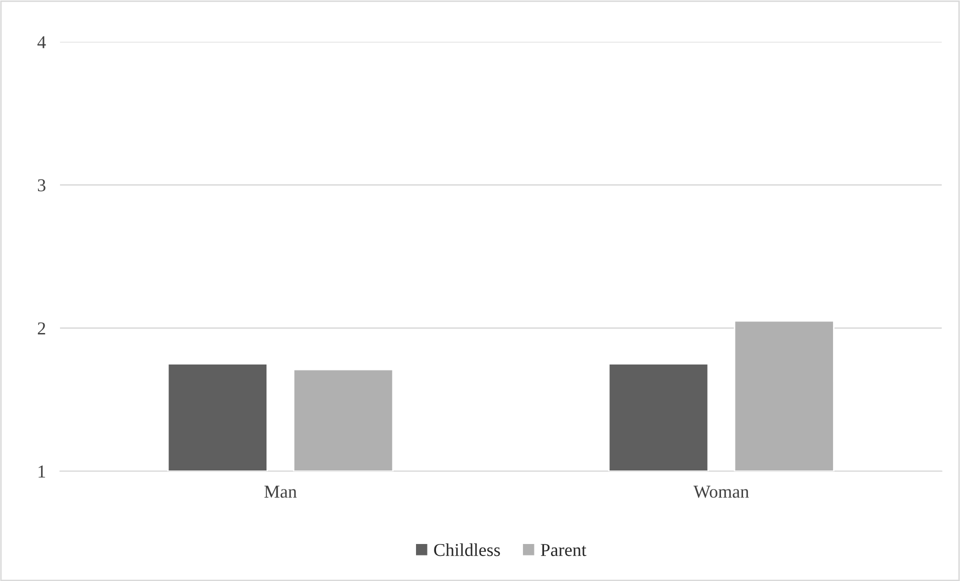 The image size is (960, 581). Describe the element at coordinates (42, 185) in the screenshot. I see `y-tick-label: 3` at that location.